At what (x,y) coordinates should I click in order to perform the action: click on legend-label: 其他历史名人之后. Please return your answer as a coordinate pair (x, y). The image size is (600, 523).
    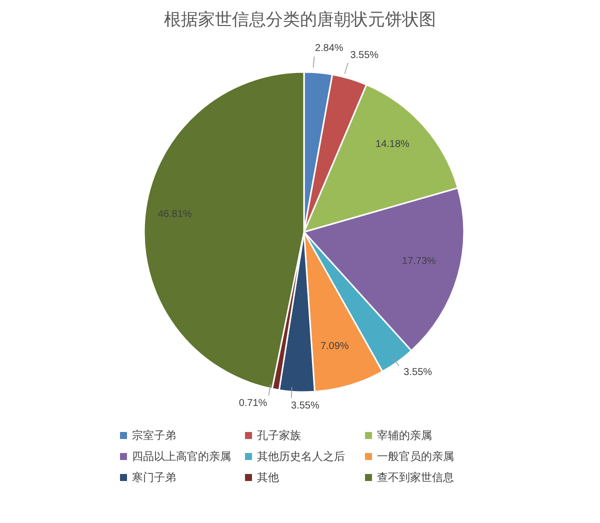
    Looking at the image, I should click on (301, 457).